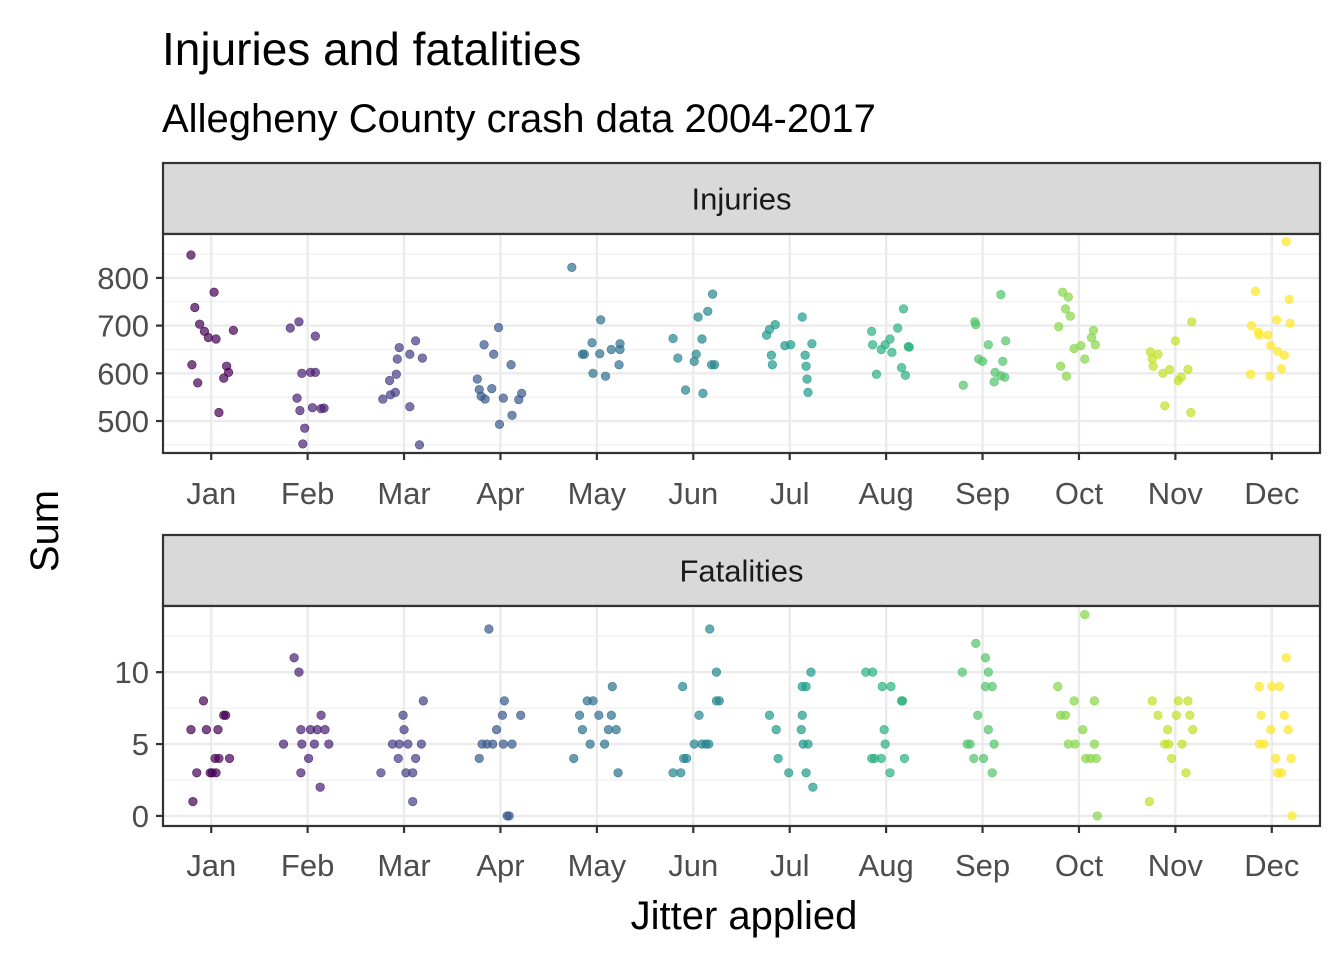  I want to click on y-tick-label: 0, so click(140, 816).